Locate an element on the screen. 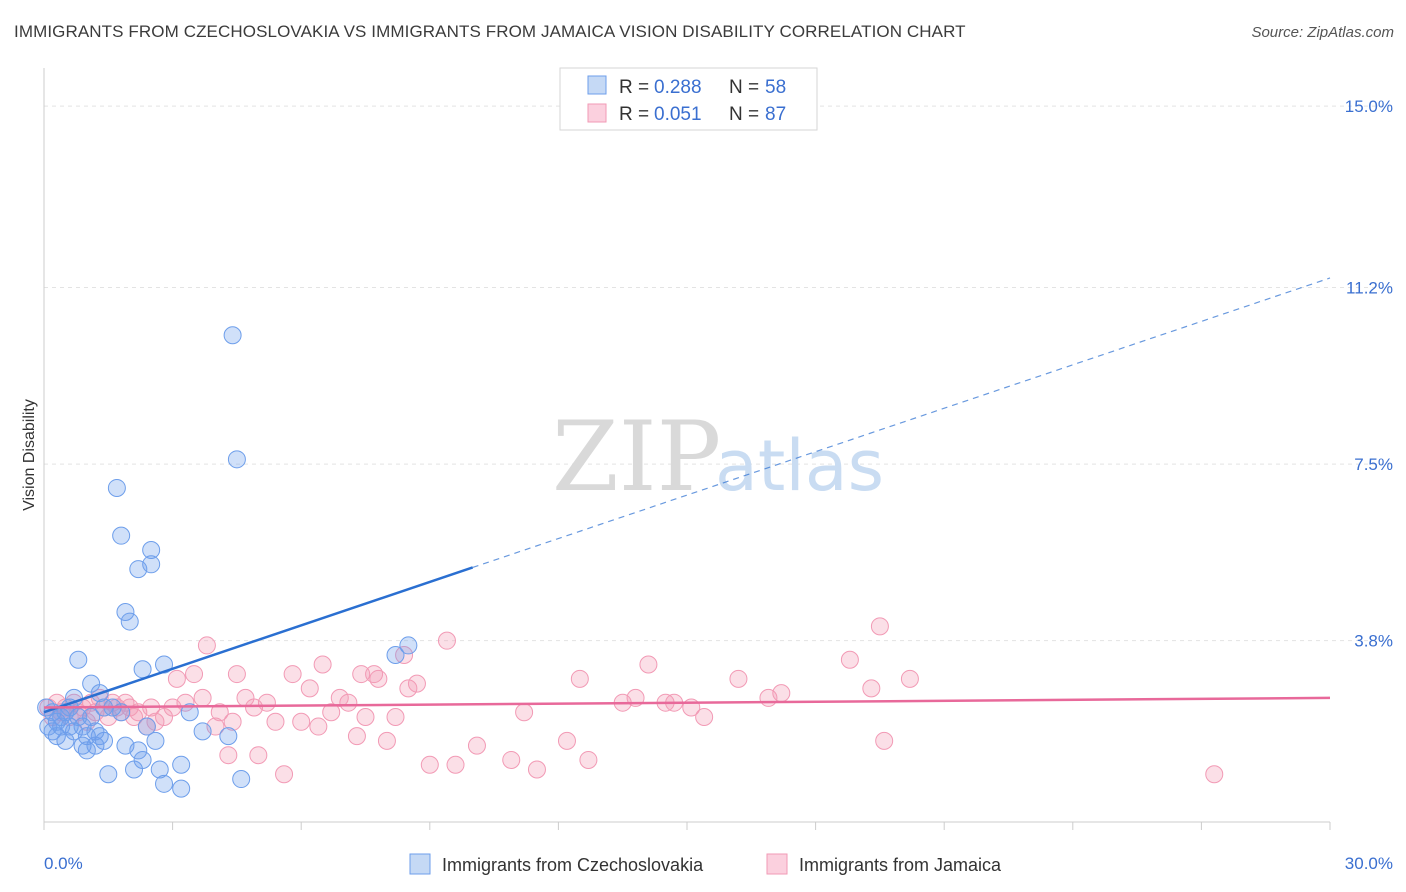  x-axis-ticks is located at coordinates (687, 826).